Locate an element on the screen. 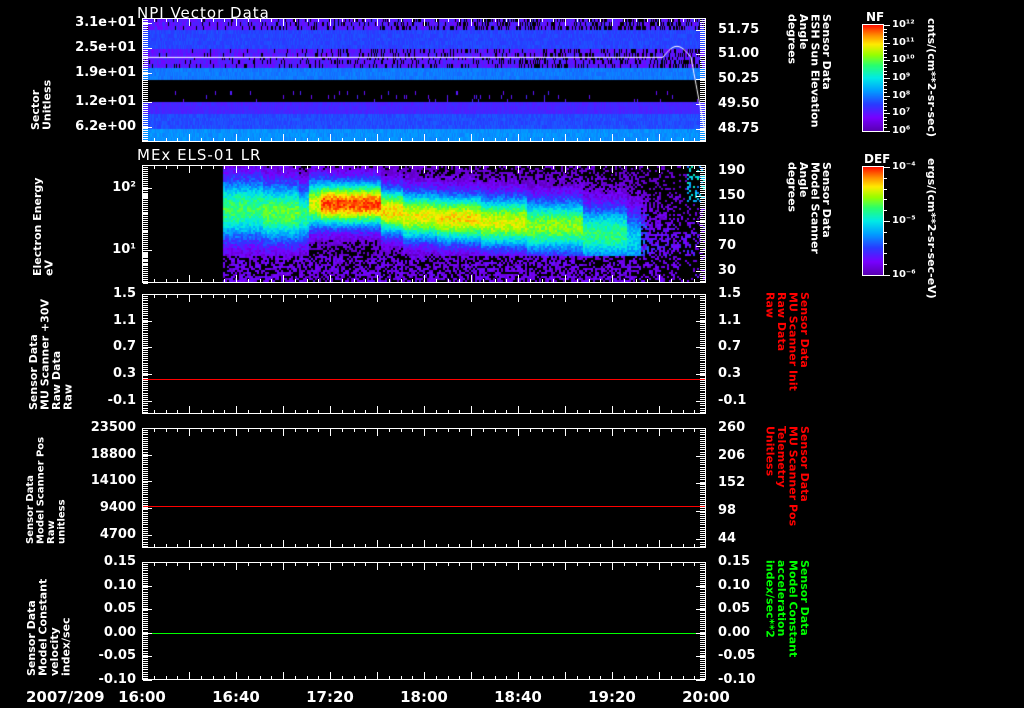 The image size is (1024, 708). mcvel-tick-label: 0.10 is located at coordinates (119, 585).